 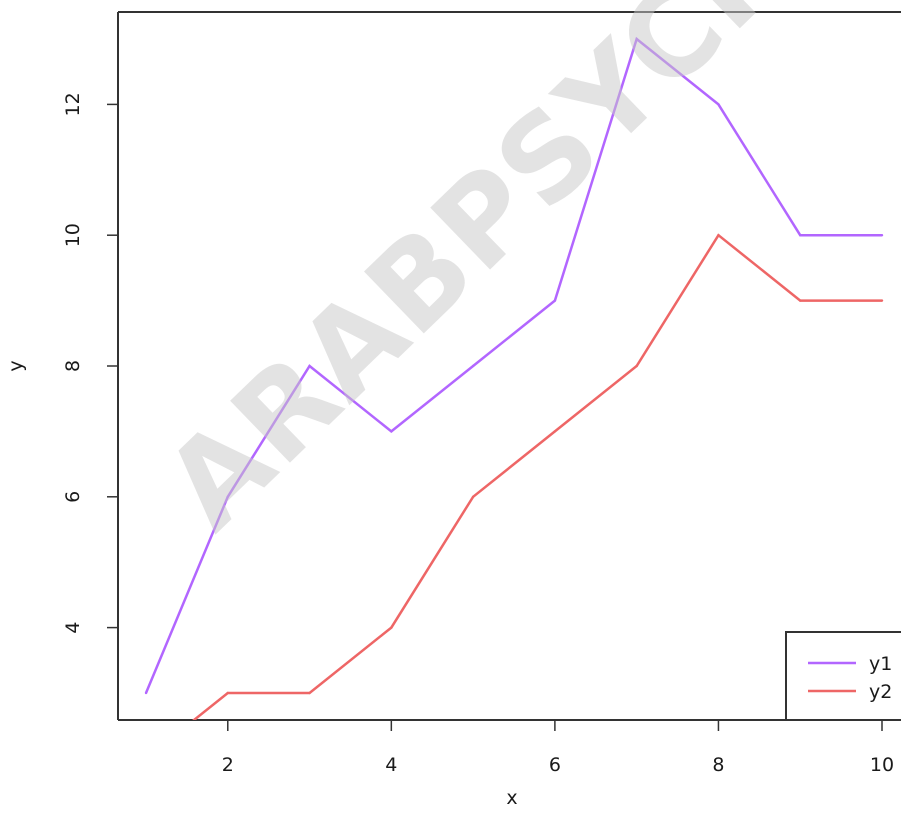 I want to click on y-tick-label: 10, so click(x=73, y=235).